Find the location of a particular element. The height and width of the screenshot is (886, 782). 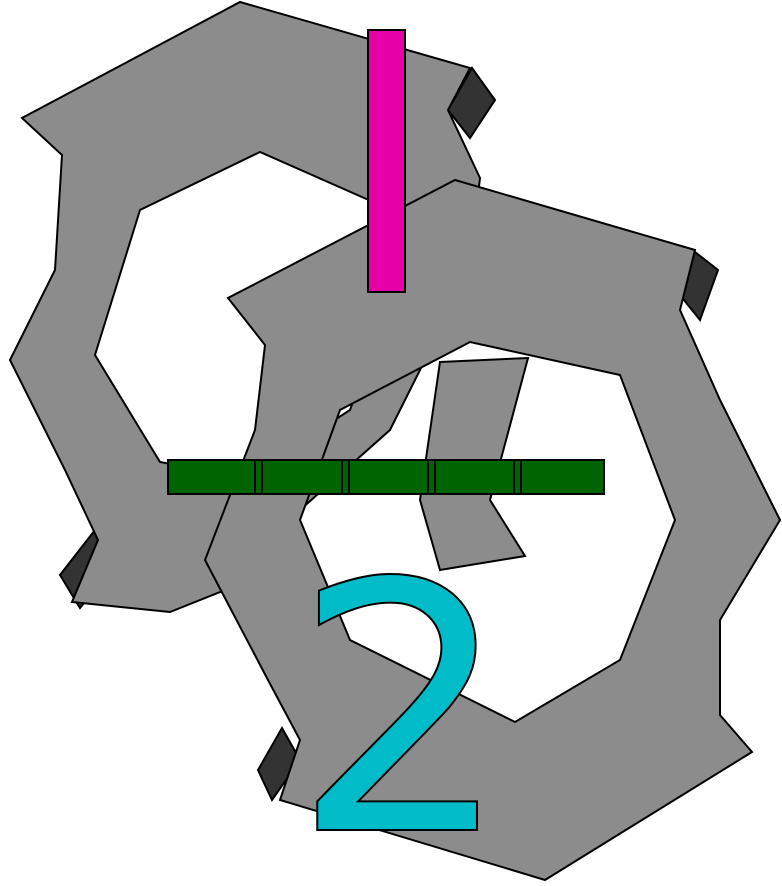

horizontal-bar is located at coordinates (386, 477).